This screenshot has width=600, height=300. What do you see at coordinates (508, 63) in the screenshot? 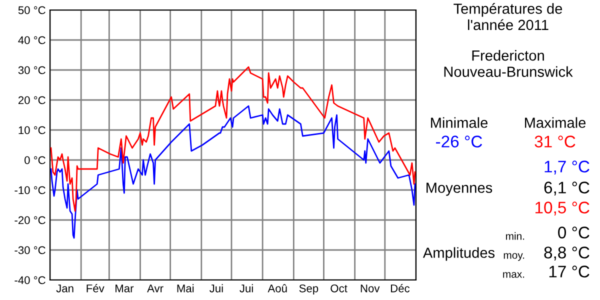
I see `text: Fredericton Nouveau-Brunswick` at bounding box center [508, 63].